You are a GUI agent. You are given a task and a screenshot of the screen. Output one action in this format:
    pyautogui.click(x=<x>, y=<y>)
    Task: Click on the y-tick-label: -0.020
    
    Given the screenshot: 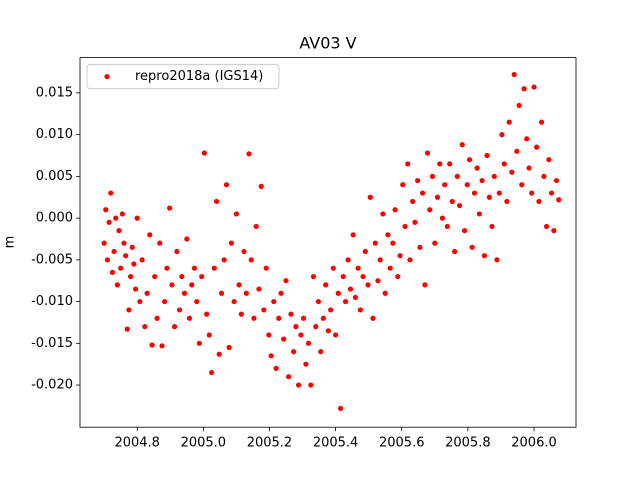 What is the action you would take?
    pyautogui.click(x=52, y=385)
    